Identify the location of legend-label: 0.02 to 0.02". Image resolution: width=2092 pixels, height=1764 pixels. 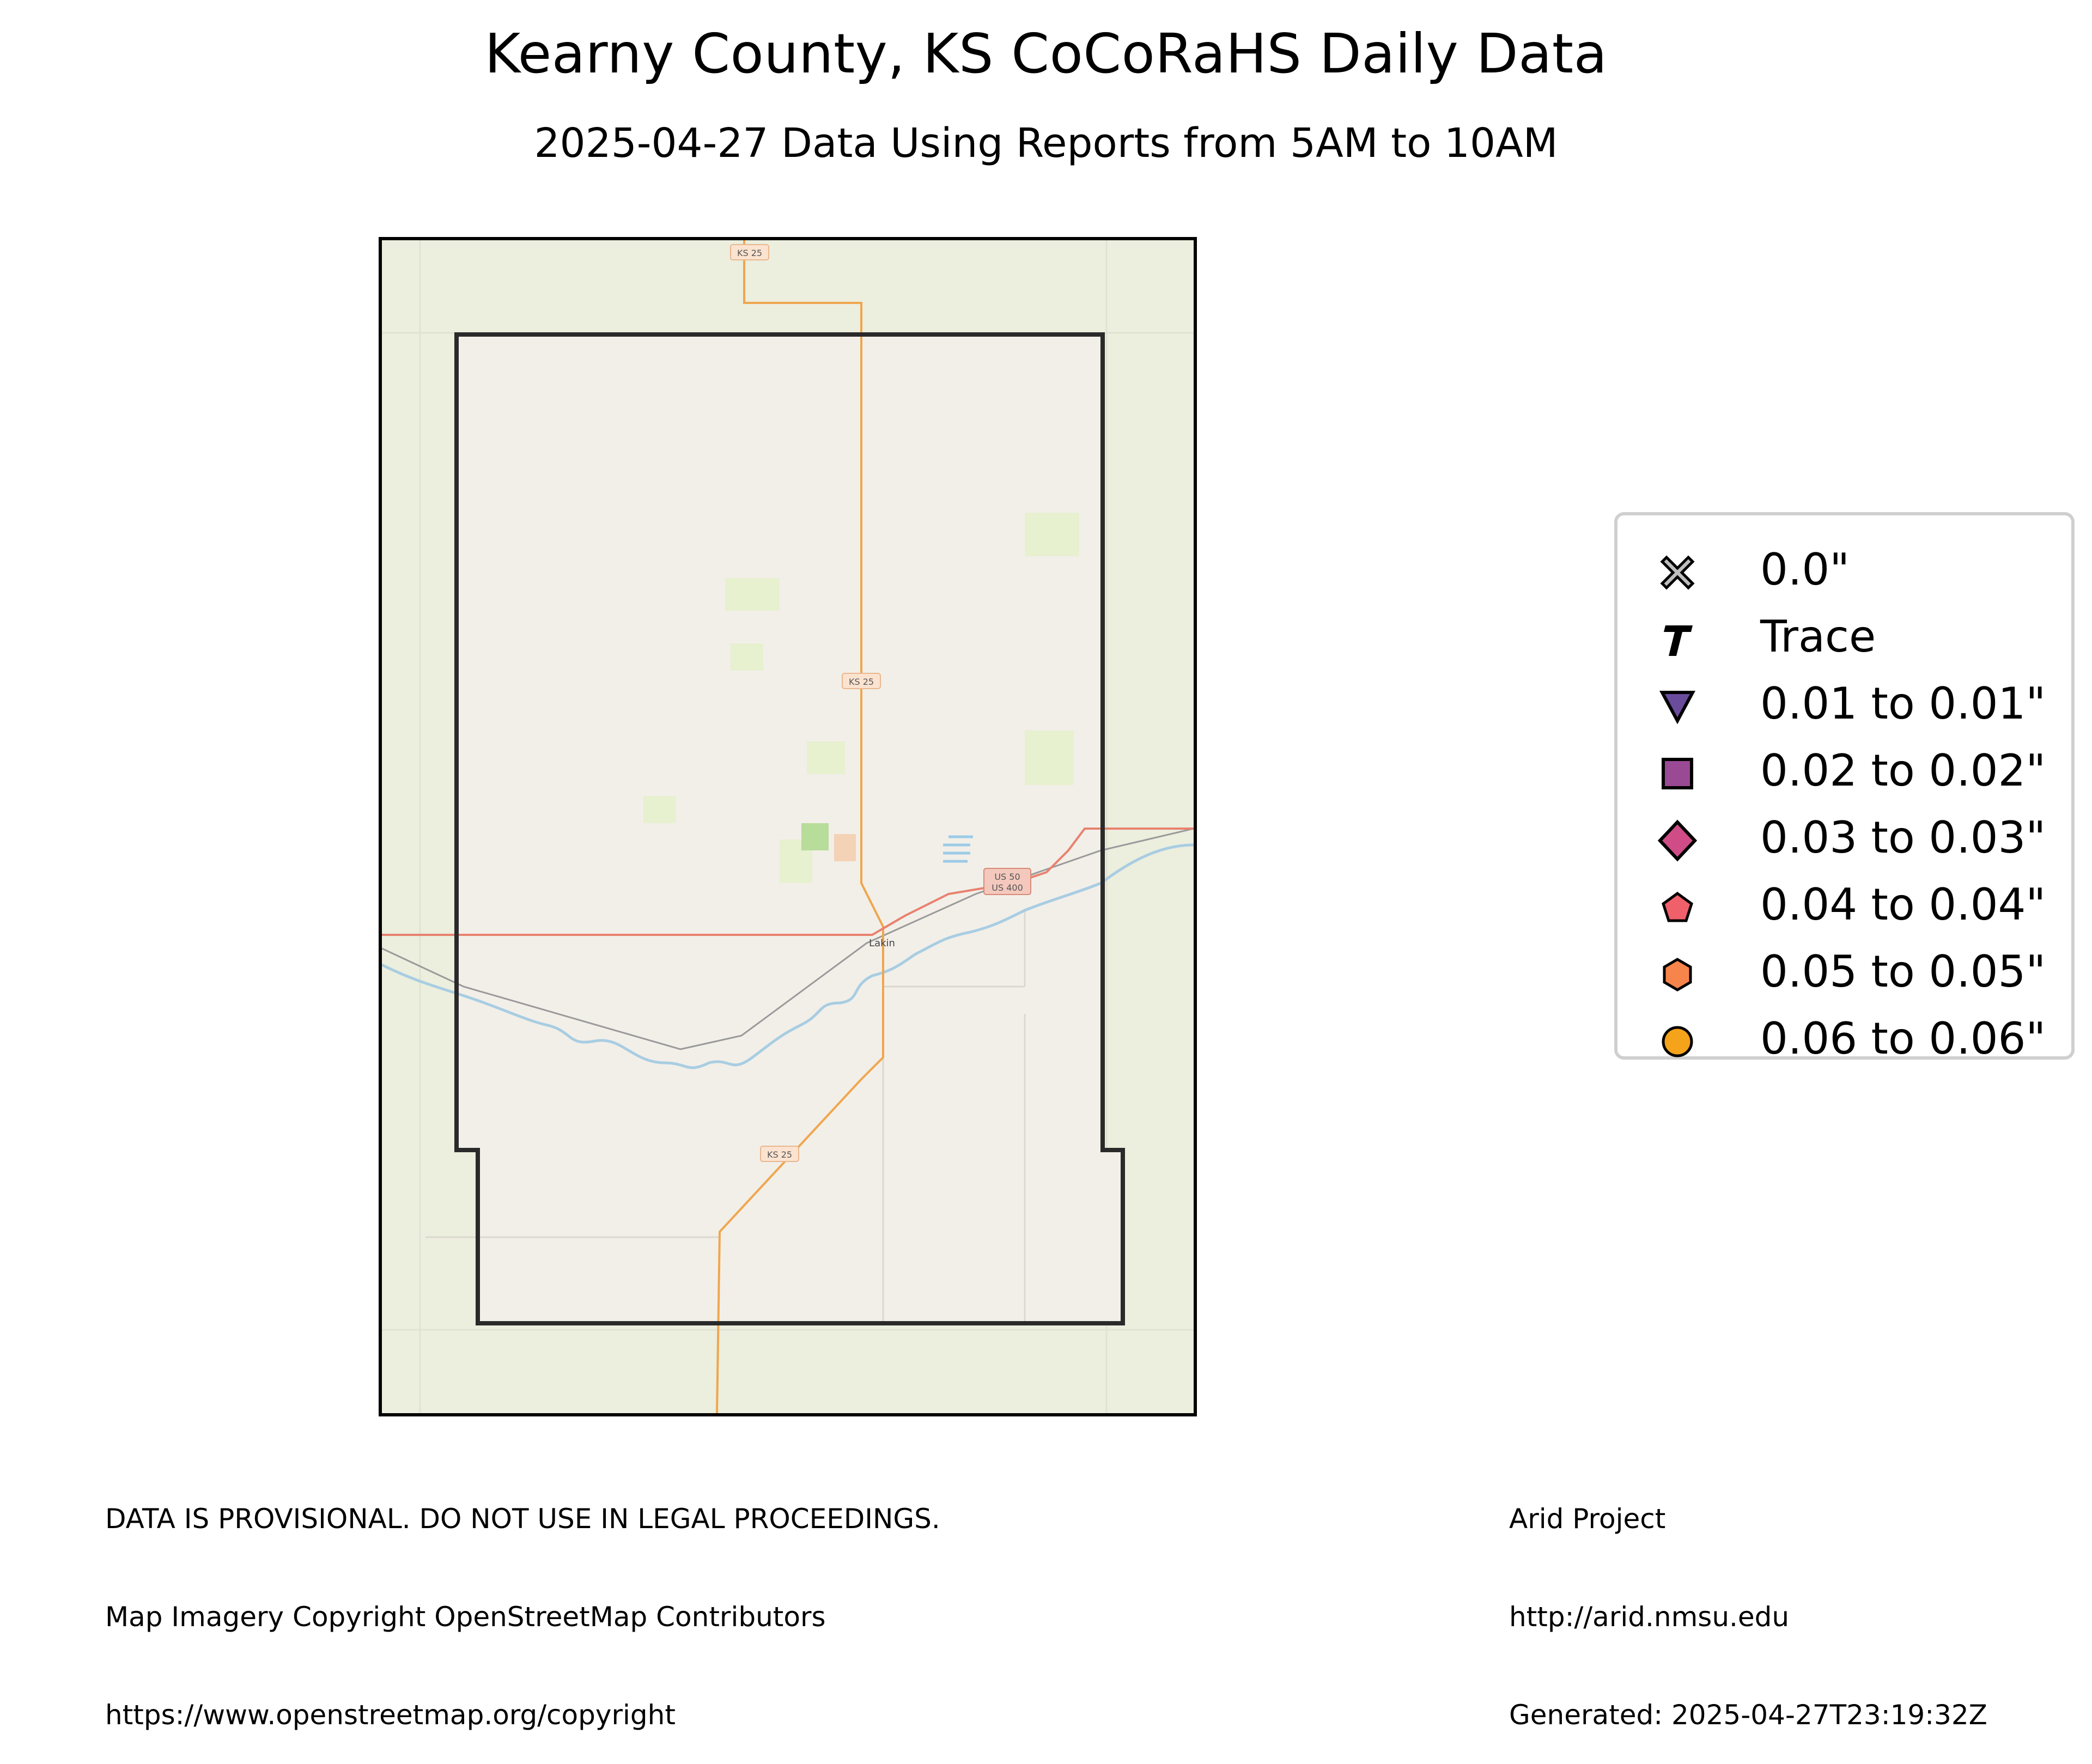
(1903, 770).